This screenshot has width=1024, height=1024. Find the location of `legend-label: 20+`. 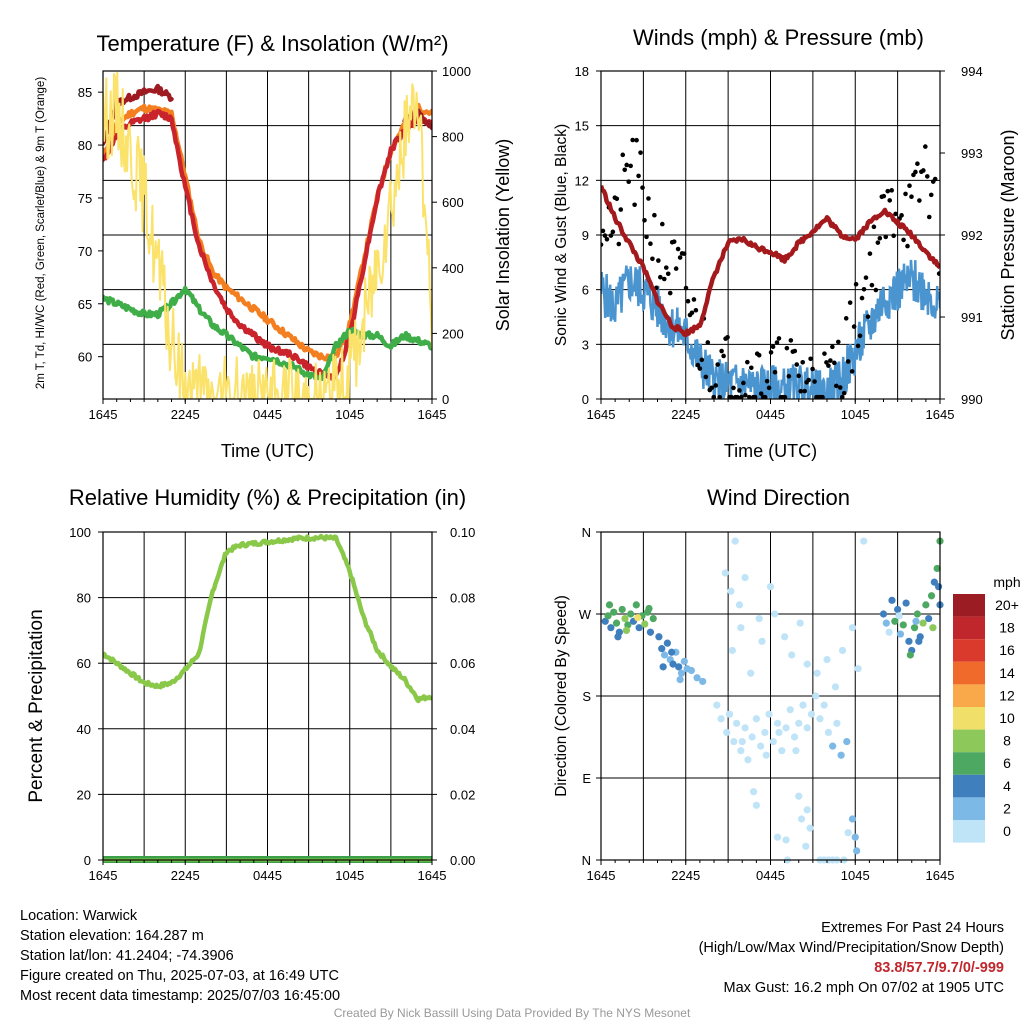

legend-label: 20+ is located at coordinates (1007, 605).